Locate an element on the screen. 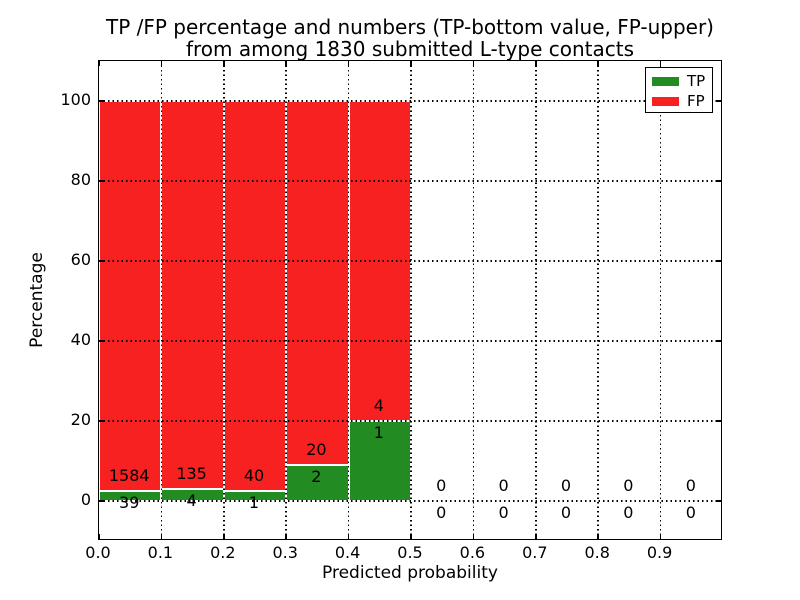 The image size is (800, 600). x-tick-label: 0.4 is located at coordinates (347, 552).